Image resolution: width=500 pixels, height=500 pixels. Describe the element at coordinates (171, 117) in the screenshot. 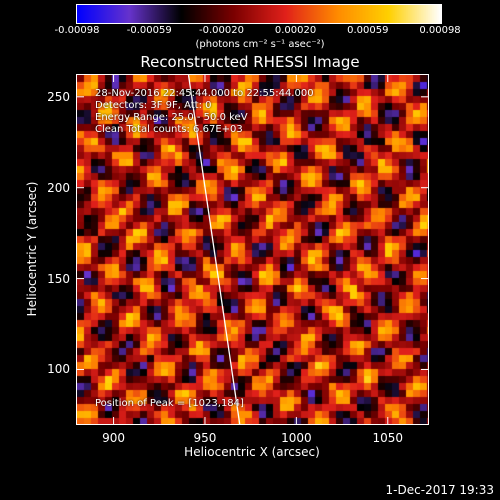

I see `annotation-energy-range: Energy Range: 25.0 - 50.0 keV` at that location.